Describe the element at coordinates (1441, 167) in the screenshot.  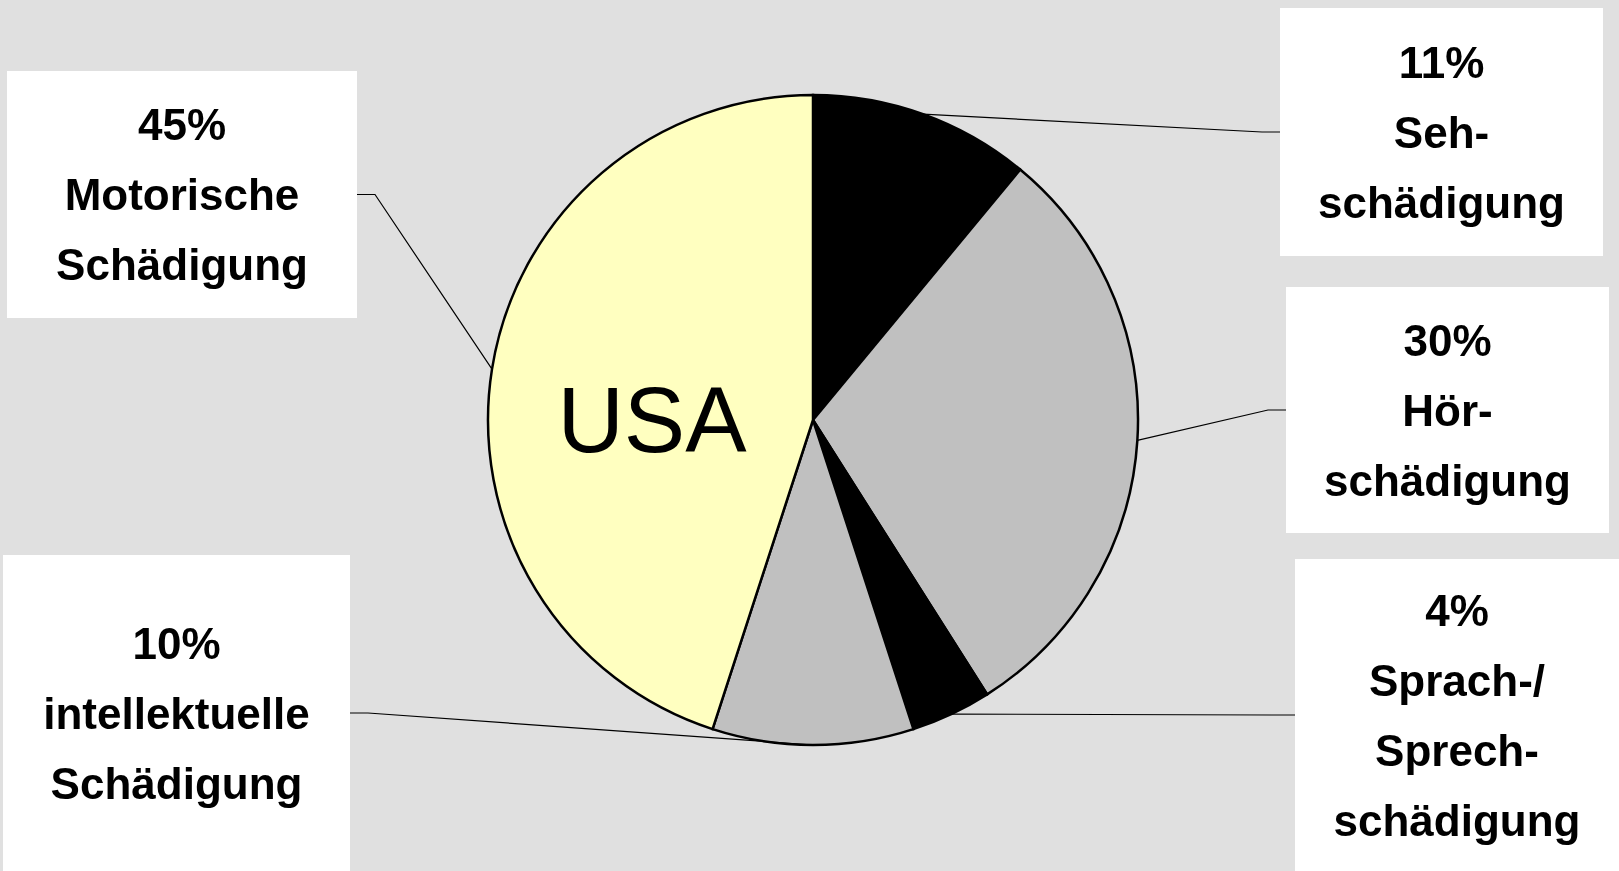
I see `slice-label: Seh- schädigung` at that location.